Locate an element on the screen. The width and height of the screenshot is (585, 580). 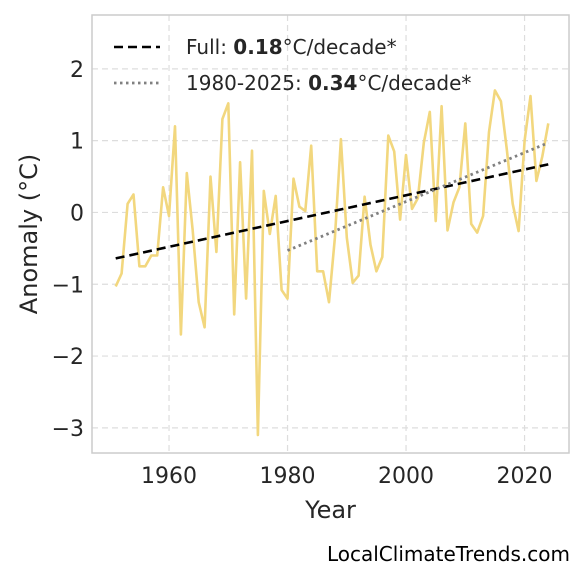
x-tick-label: 2020 is located at coordinates (525, 476).